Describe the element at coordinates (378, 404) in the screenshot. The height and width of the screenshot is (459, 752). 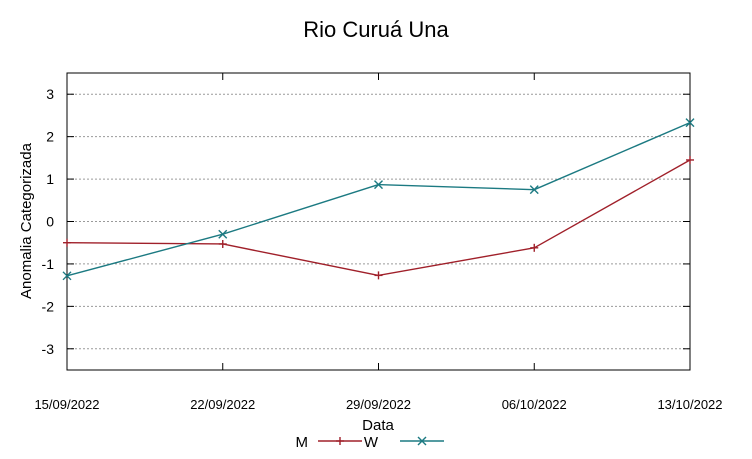
I see `x-tick-label: 29/09/2022` at that location.